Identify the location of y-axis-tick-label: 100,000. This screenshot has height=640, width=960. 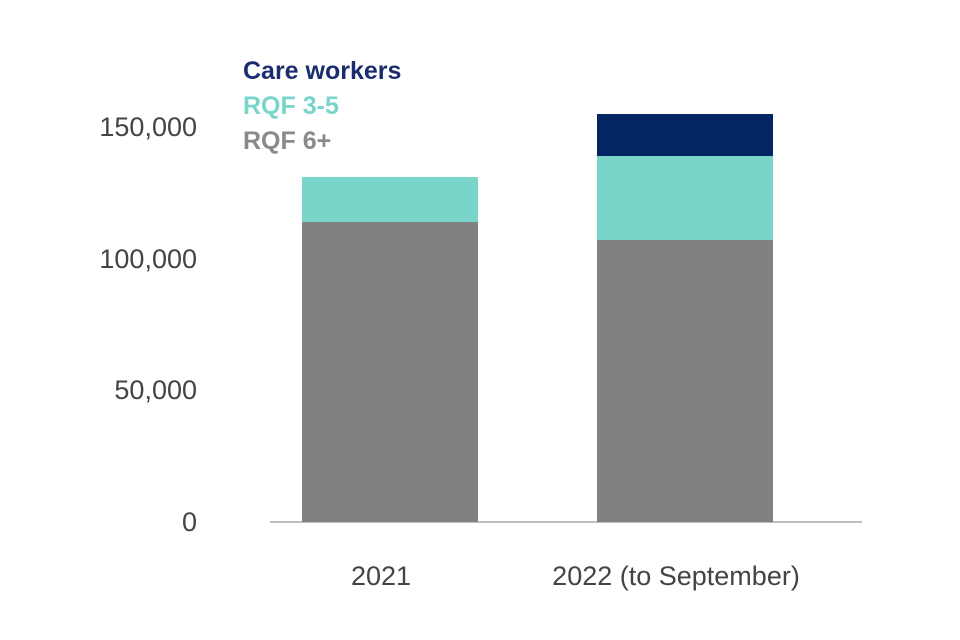
(148, 258).